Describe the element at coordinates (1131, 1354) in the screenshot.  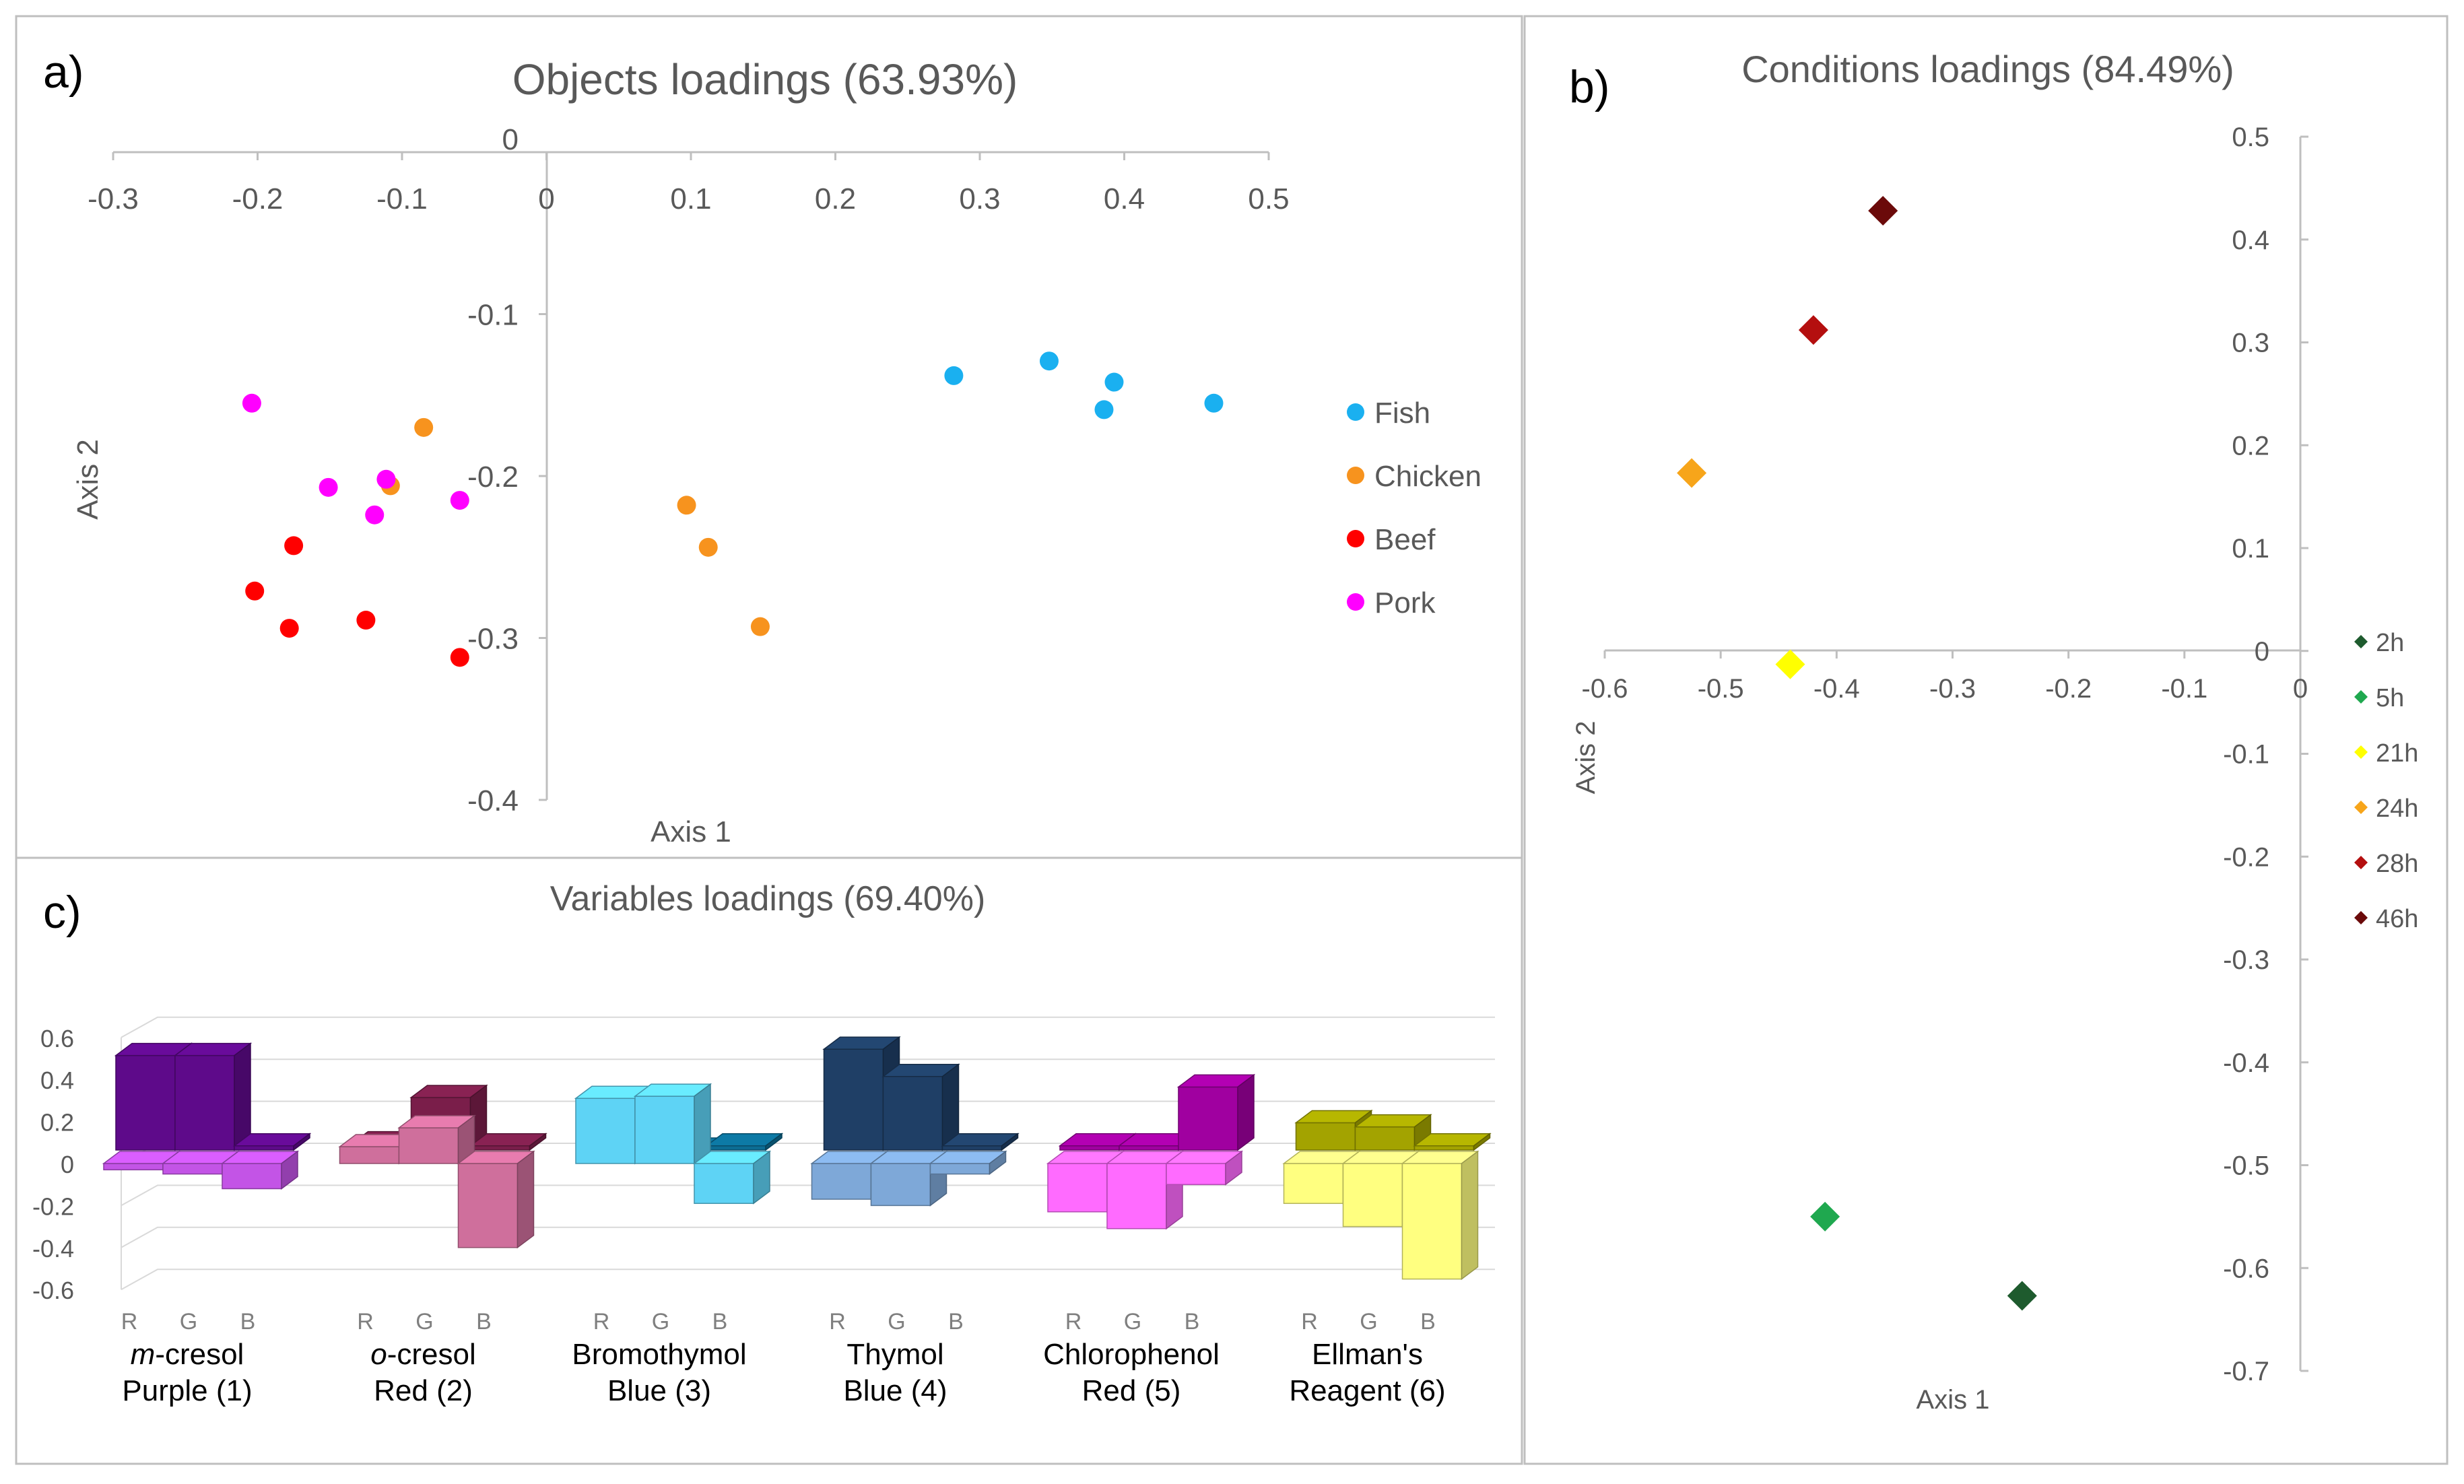
I see `variables-group-label-line1: Chlorophenol` at that location.